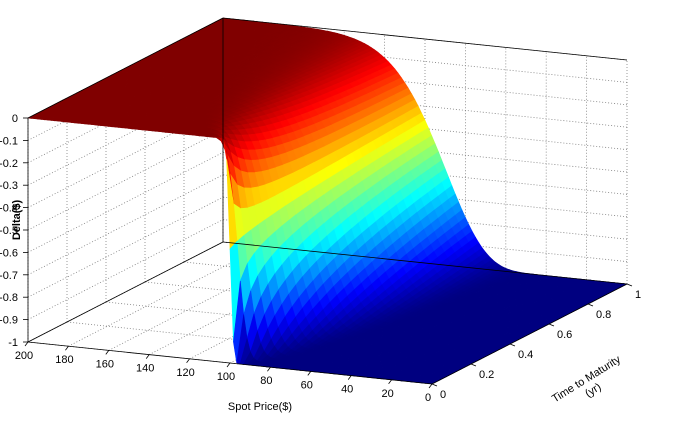  Describe the element at coordinates (145, 369) in the screenshot. I see `x-tick-label: 140` at that location.